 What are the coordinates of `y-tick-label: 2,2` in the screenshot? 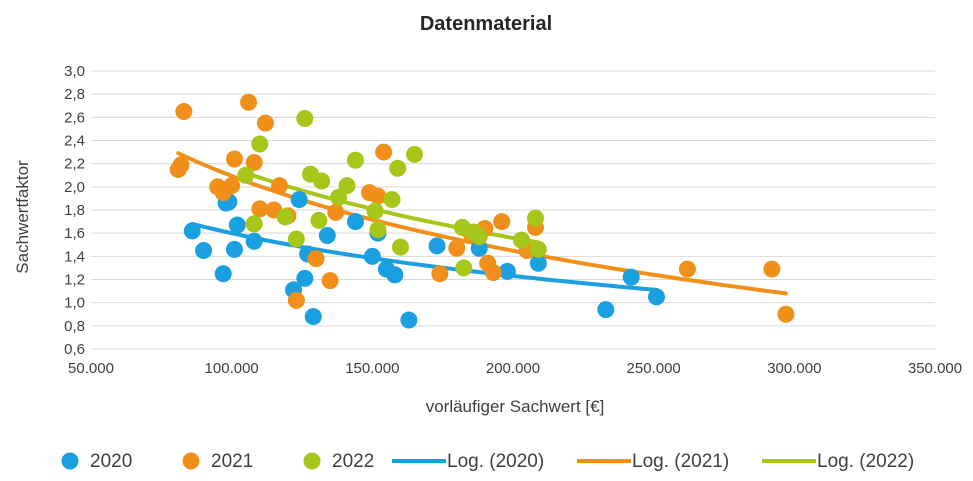 It's located at (74, 164).